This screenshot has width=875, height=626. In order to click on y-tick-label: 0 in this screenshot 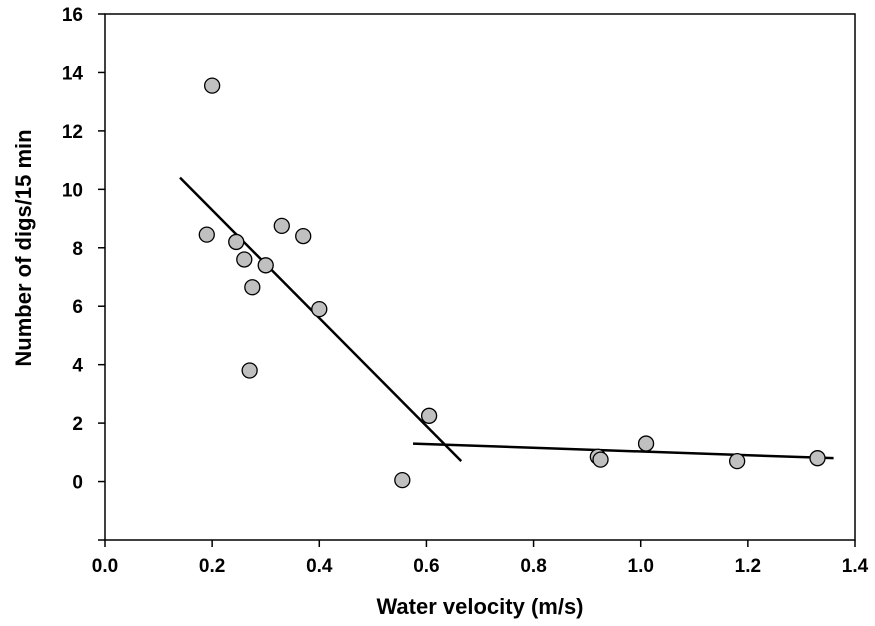, I will do `click(77, 483)`.